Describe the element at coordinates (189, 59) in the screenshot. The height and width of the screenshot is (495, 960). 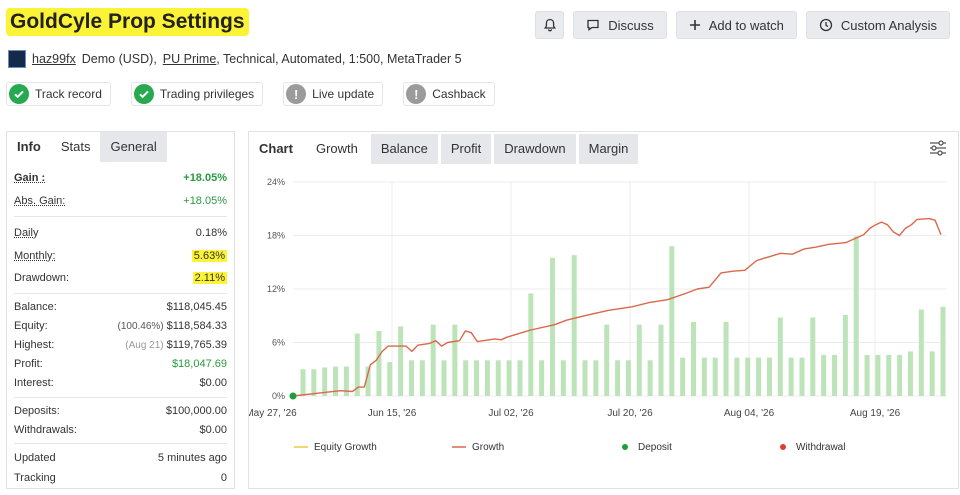
I see `broker-link: PU Prime` at that location.